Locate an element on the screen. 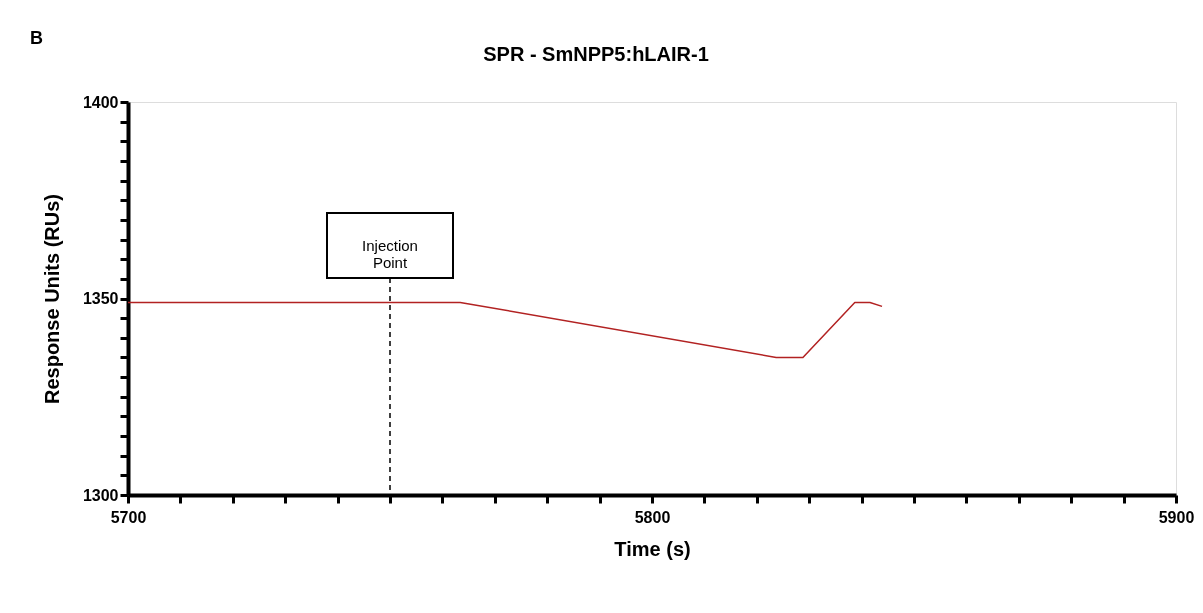  y-tick-label: 1300 is located at coordinates (100, 495).